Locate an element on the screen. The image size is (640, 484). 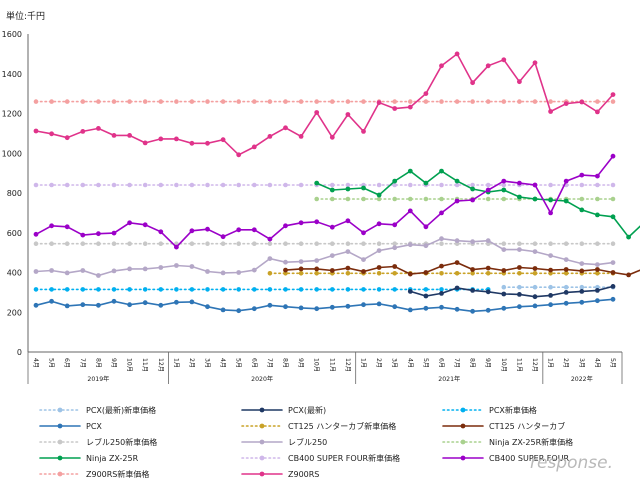
year-label: 2019年 is located at coordinates (98, 379).